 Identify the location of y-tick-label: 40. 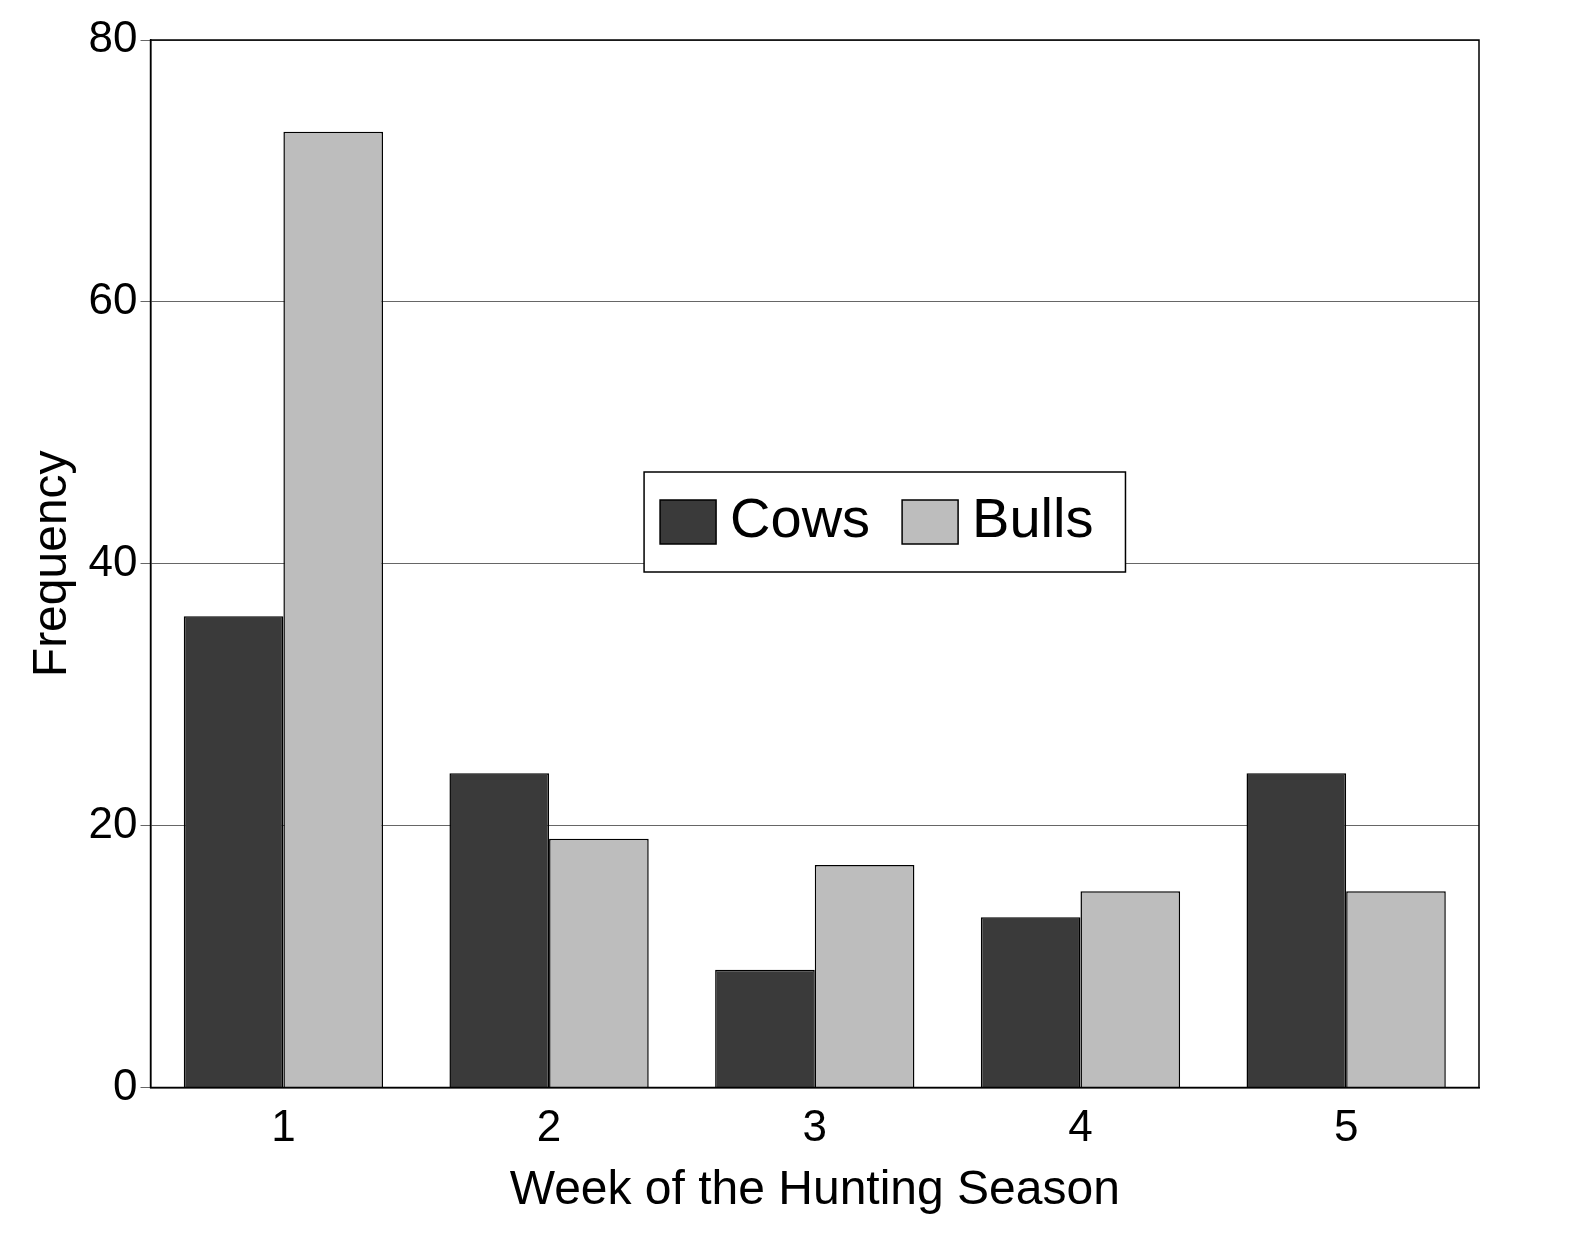
(113, 560).